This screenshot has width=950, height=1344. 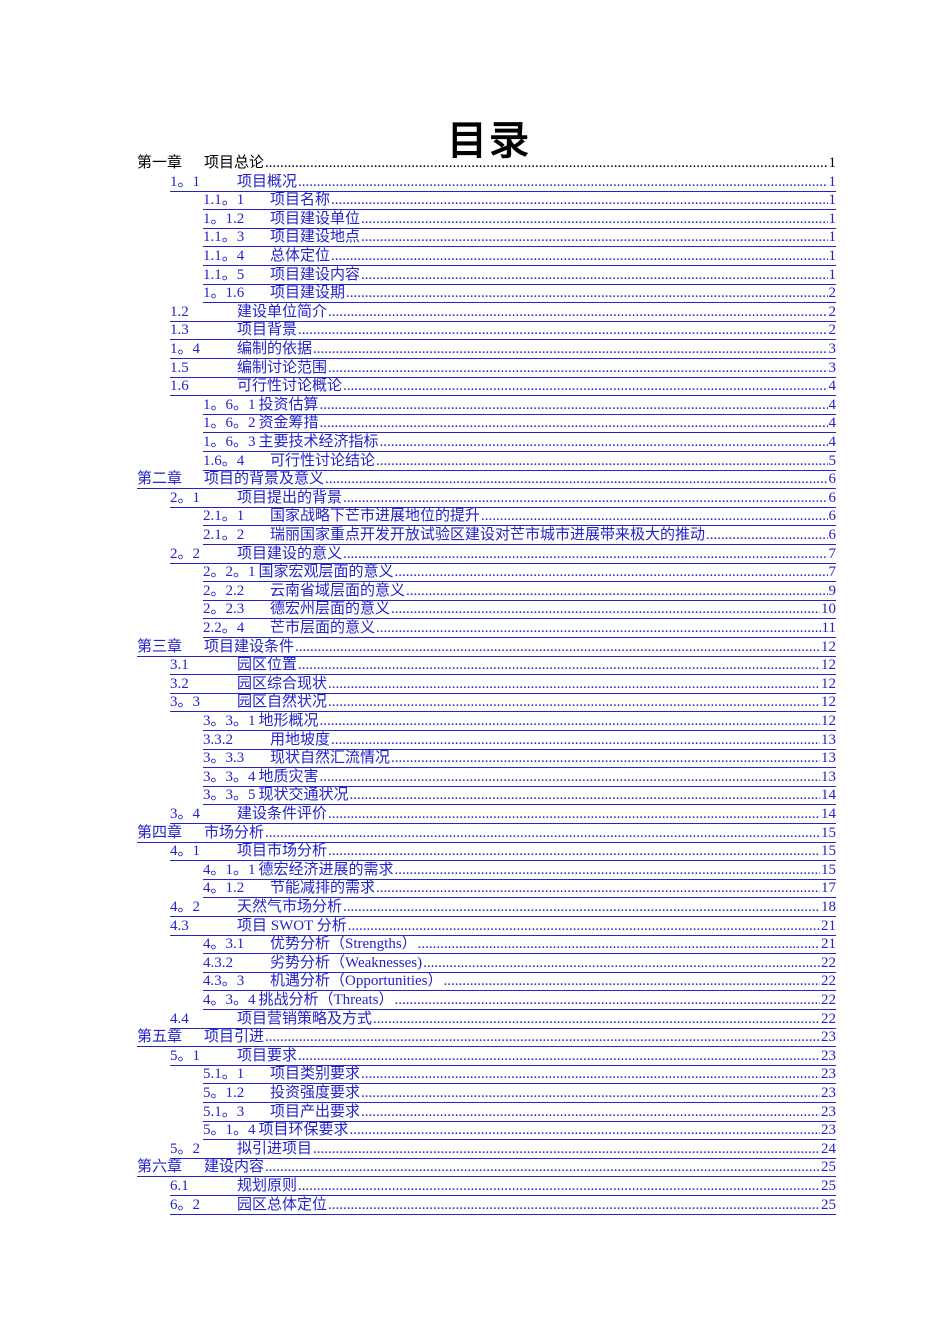 I want to click on toc-entry: 1.5 编制讨论范围 3, so click(x=503, y=368).